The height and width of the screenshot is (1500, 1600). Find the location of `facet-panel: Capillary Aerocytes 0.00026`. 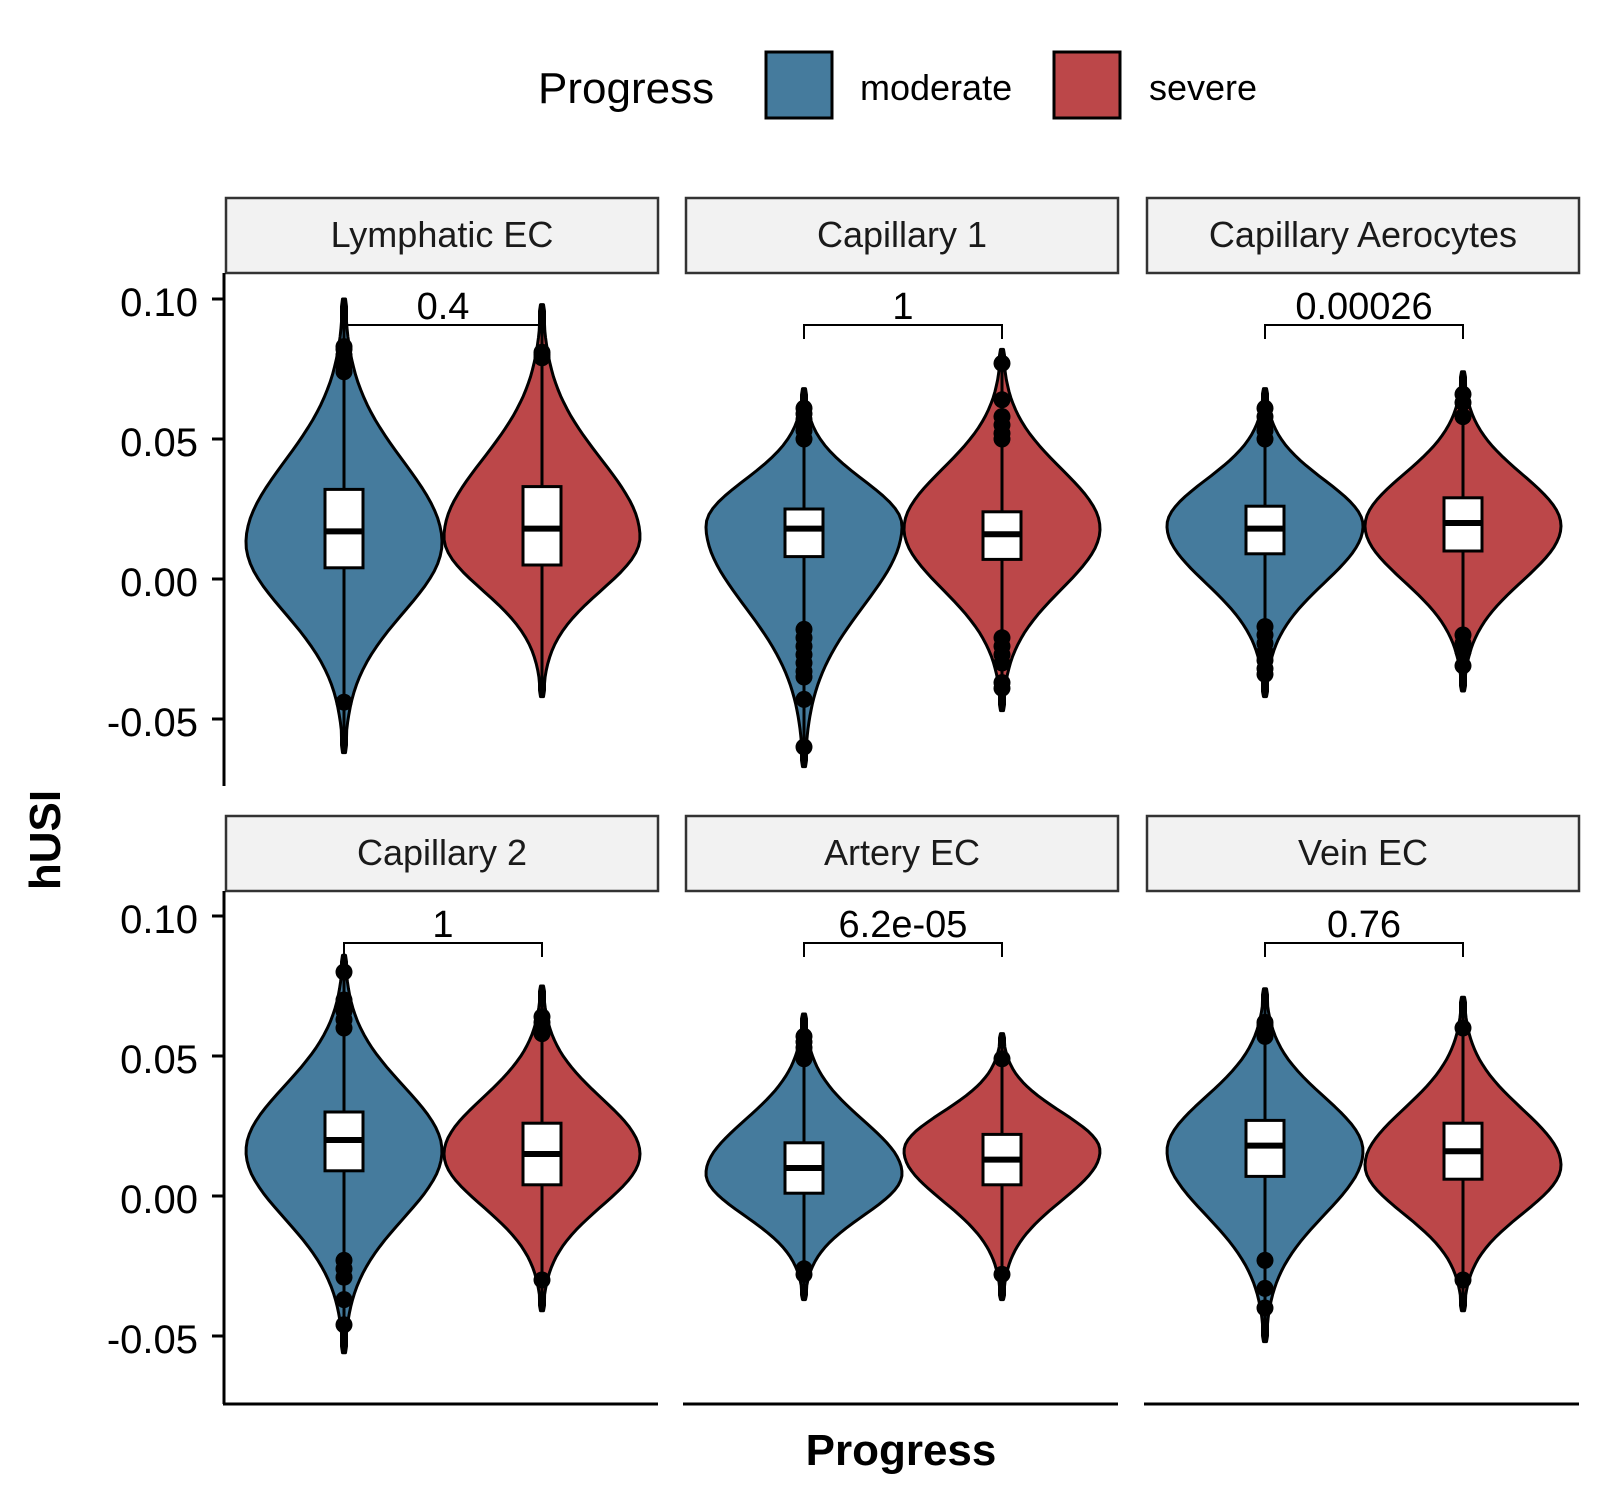

facet-panel: Capillary Aerocytes 0.00026 is located at coordinates (1363, 447).